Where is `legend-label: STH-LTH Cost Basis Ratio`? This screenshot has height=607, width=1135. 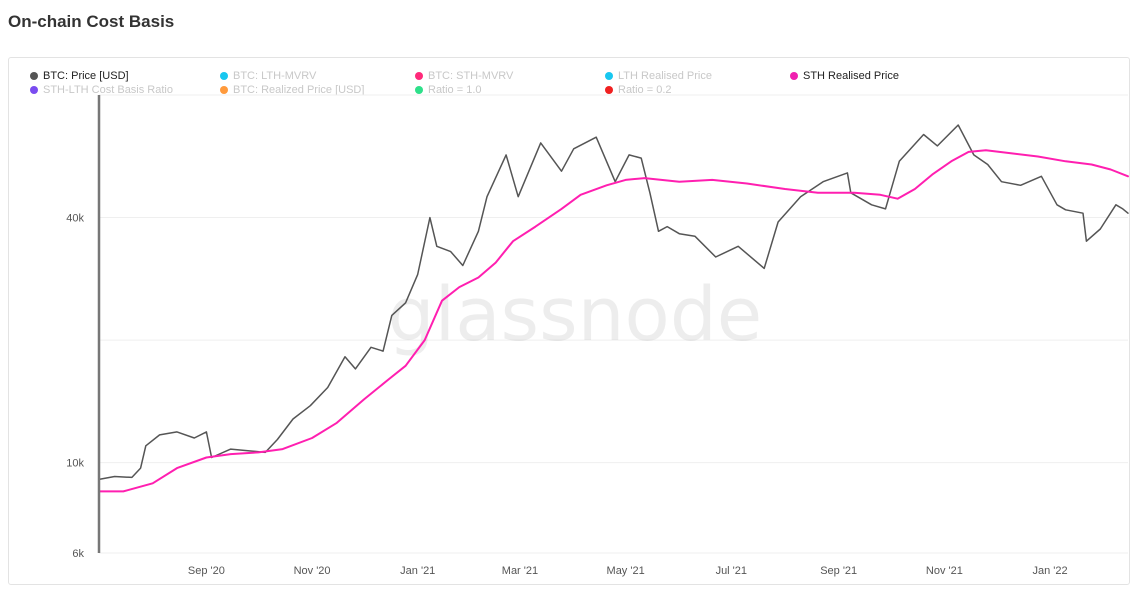 legend-label: STH-LTH Cost Basis Ratio is located at coordinates (108, 90).